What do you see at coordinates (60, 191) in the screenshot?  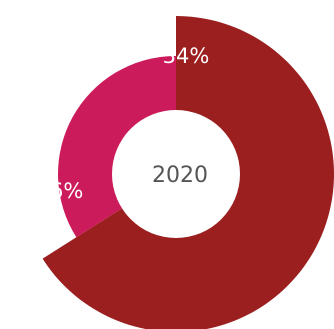 I see `slice-label-66: 66%` at bounding box center [60, 191].